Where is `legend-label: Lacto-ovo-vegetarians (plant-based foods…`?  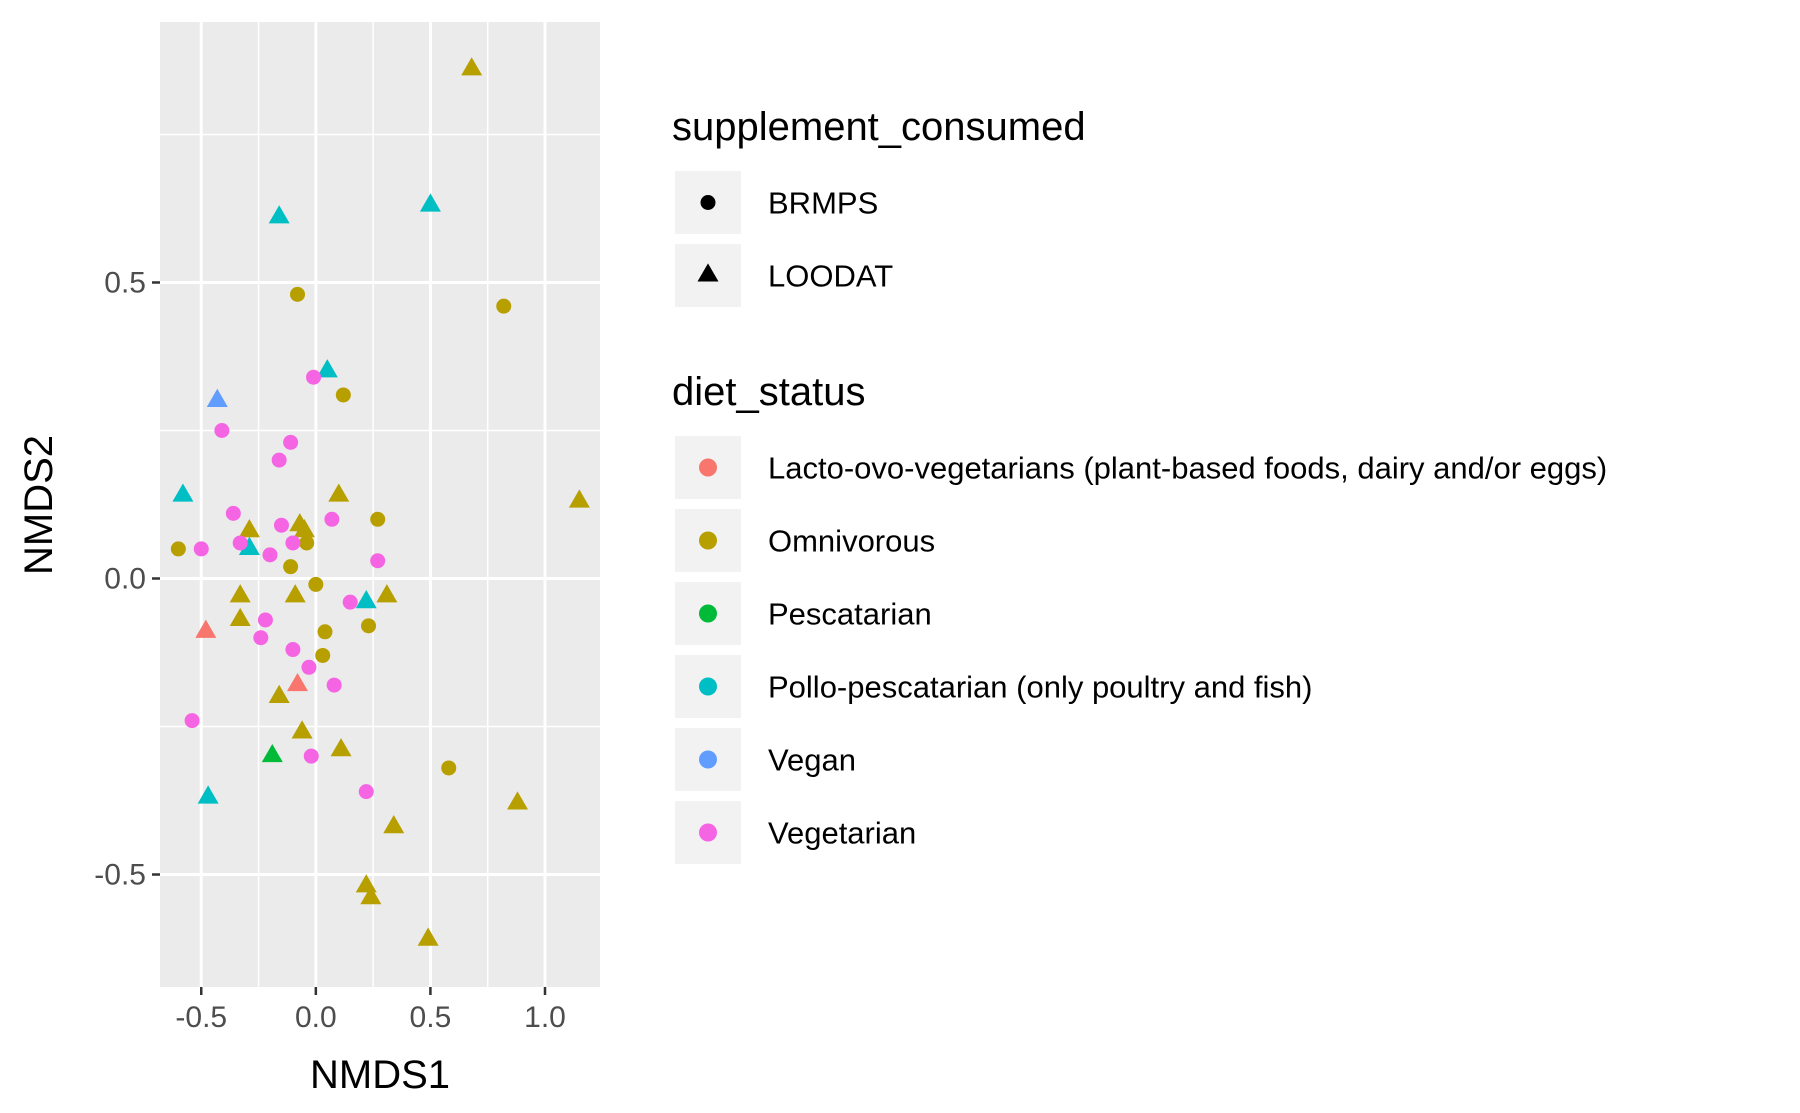
legend-label: Lacto-ovo-vegetarians (plant-based foods… is located at coordinates (1187, 468).